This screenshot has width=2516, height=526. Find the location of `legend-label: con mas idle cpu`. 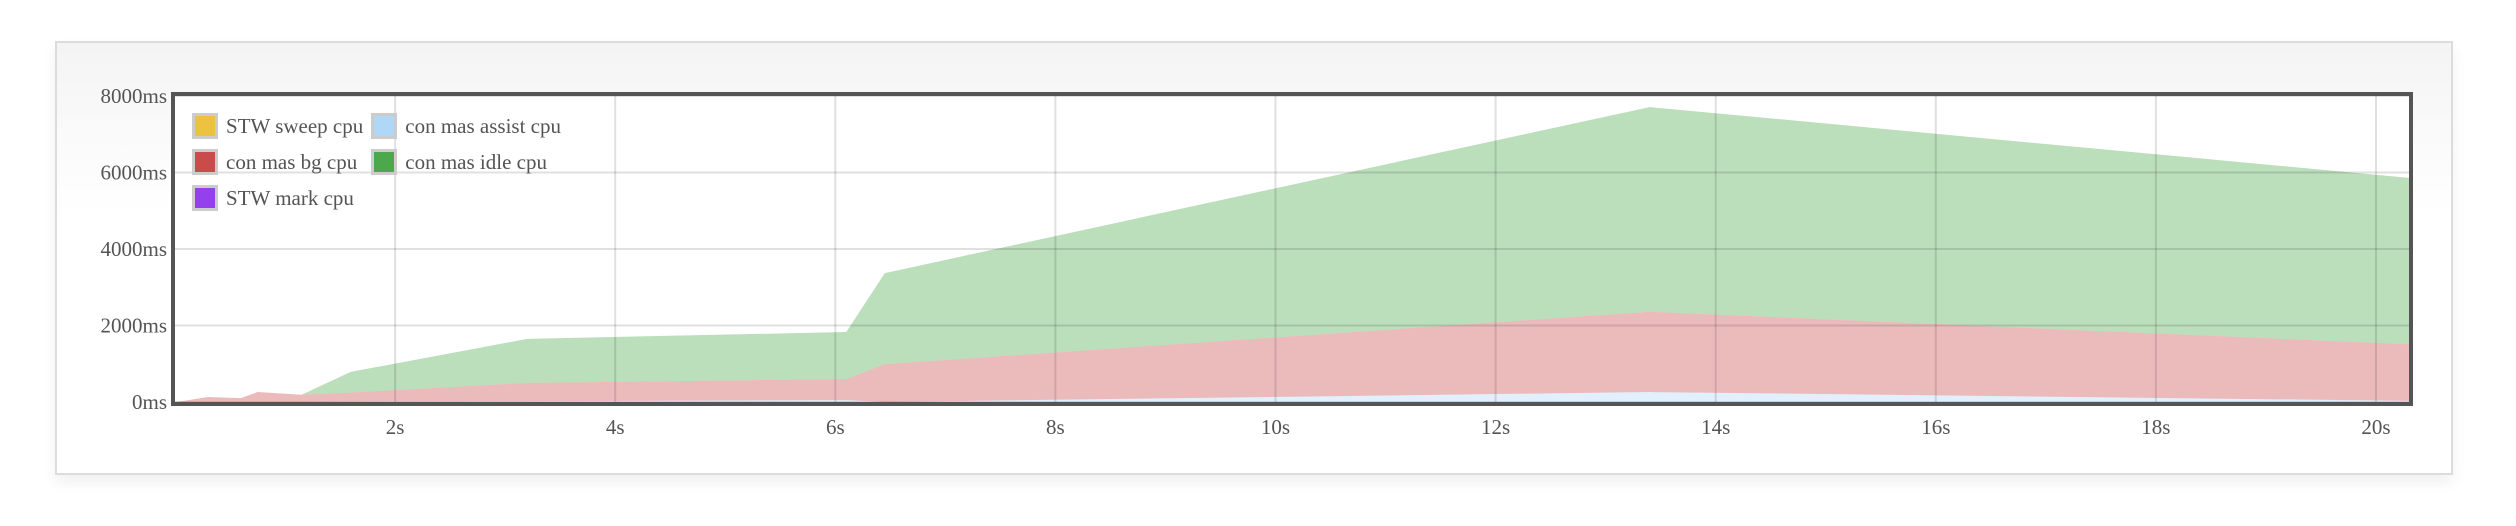

legend-label: con mas idle cpu is located at coordinates (476, 161).